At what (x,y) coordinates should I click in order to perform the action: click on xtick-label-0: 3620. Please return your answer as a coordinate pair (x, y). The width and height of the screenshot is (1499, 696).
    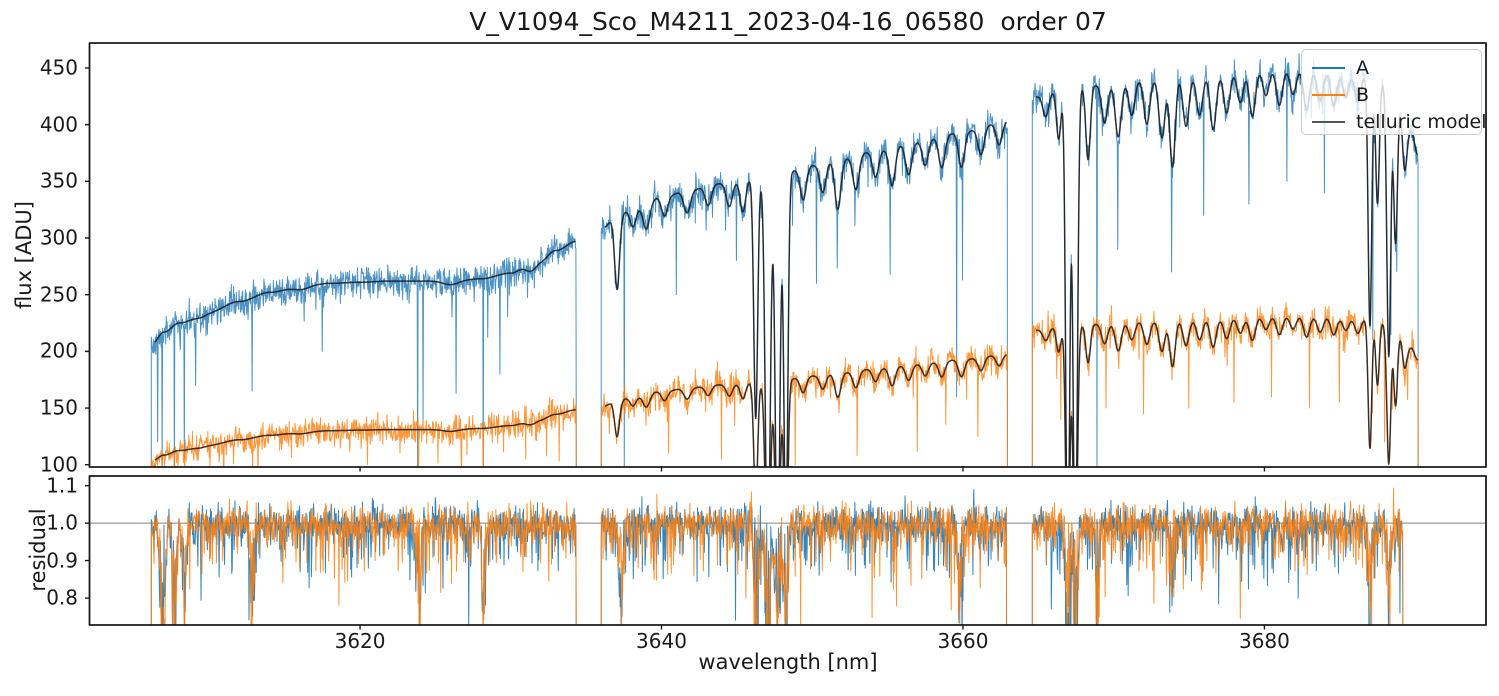
    Looking at the image, I should click on (360, 641).